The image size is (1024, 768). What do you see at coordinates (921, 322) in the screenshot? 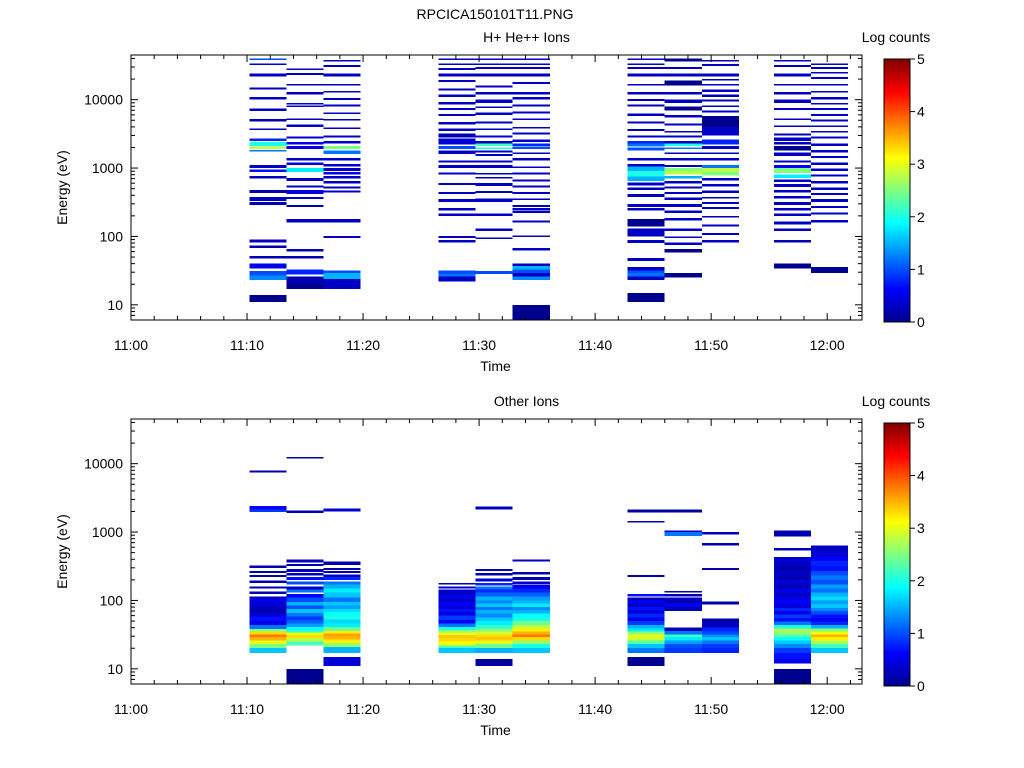
I see `colorbar-tick-label: 0` at bounding box center [921, 322].